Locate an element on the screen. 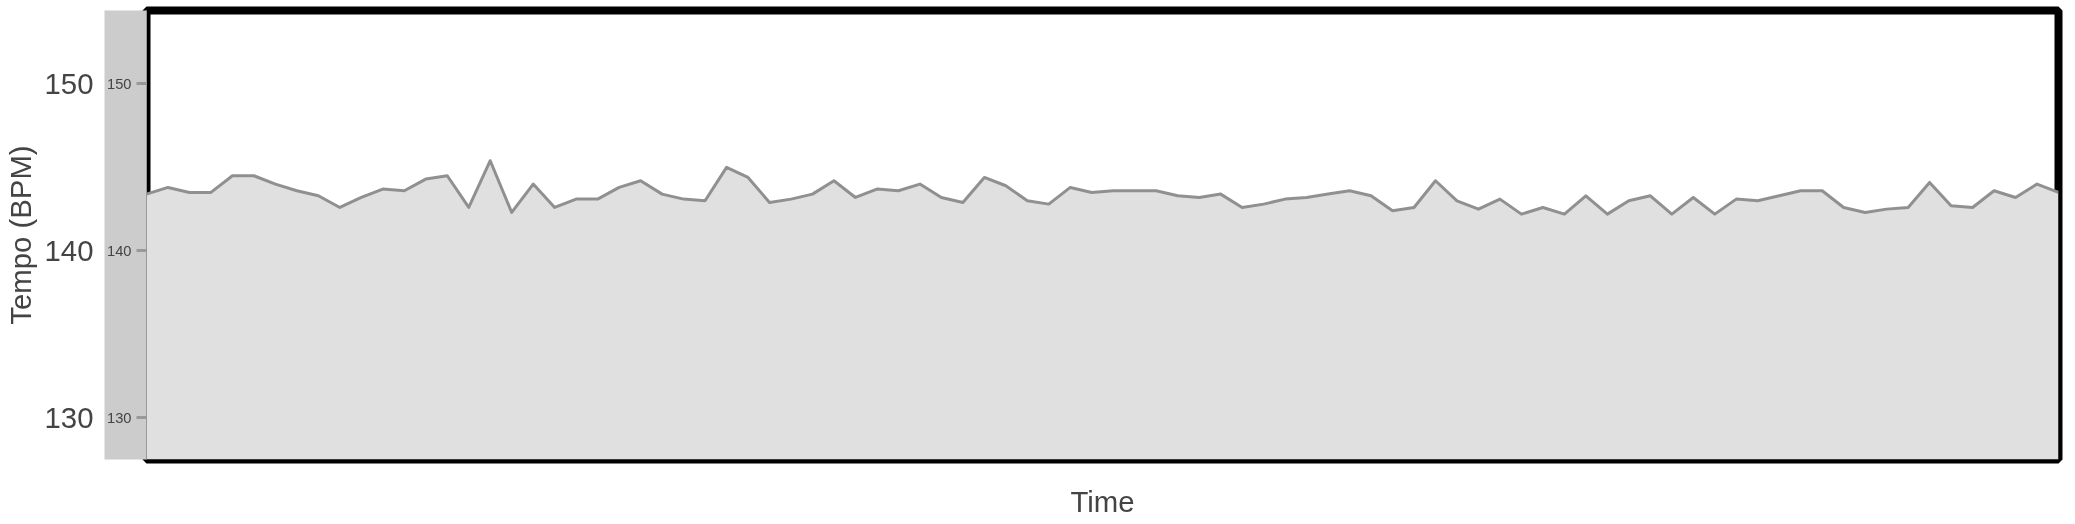 The height and width of the screenshot is (524, 2075). x-axis-title: Time is located at coordinates (1102, 501).